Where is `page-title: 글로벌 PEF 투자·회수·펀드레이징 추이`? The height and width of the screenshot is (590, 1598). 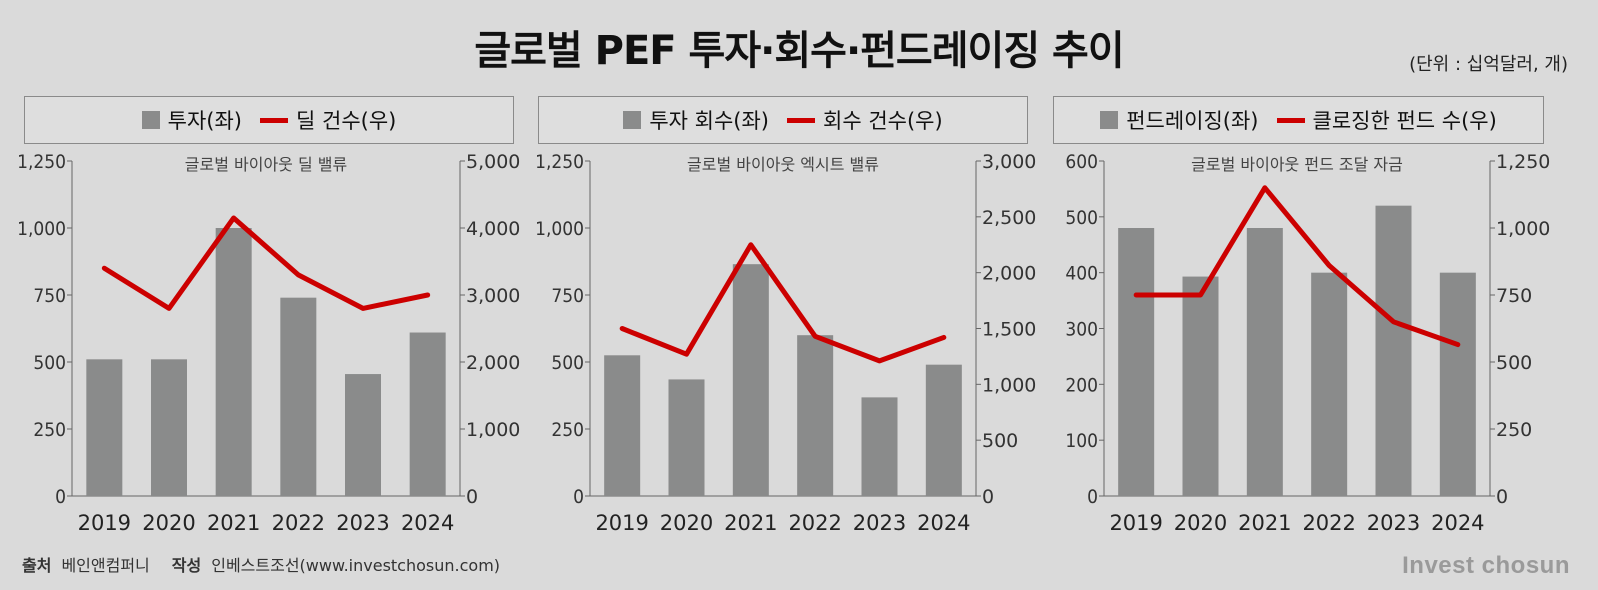
page-title: 글로벌 PEF 투자·회수·펀드레이징 추이 is located at coordinates (799, 51).